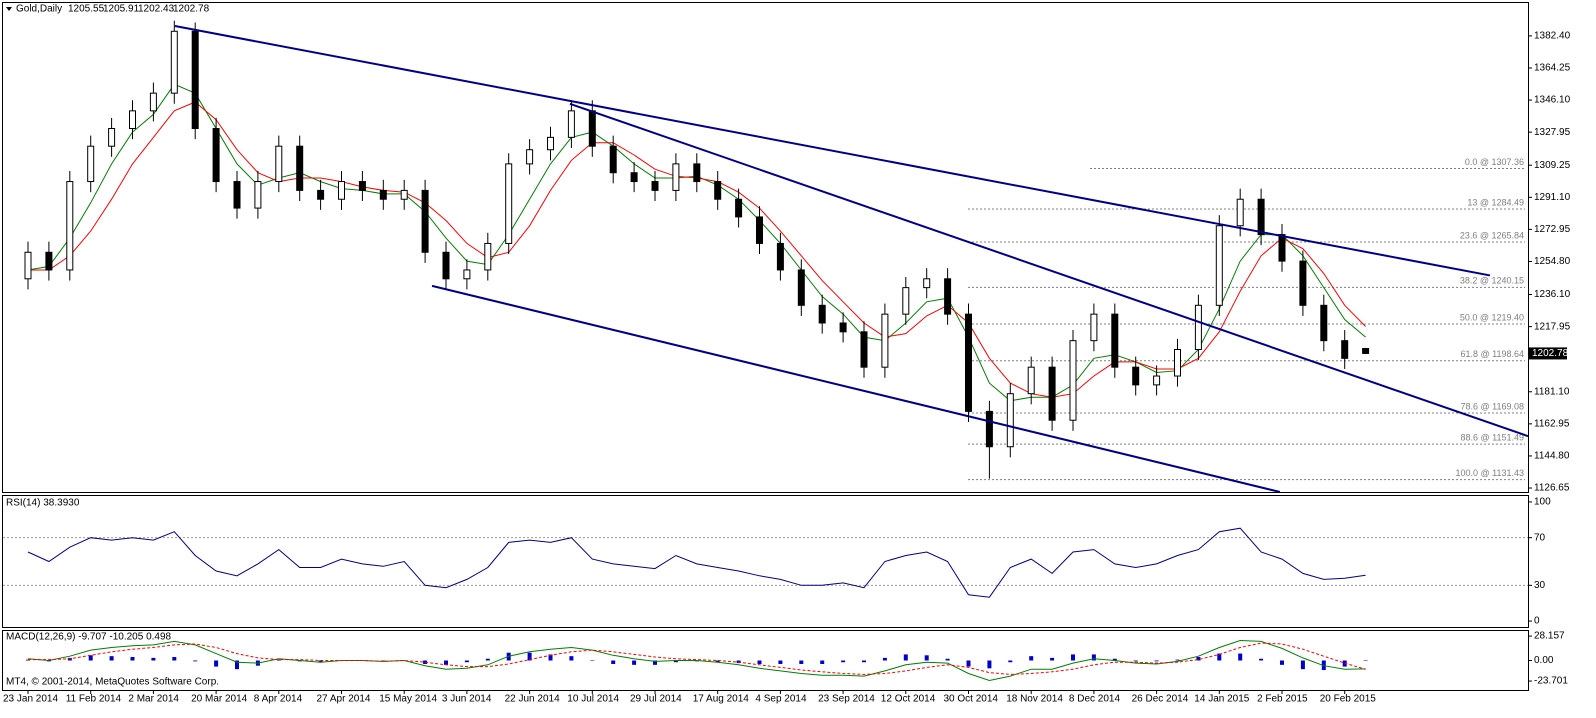 The height and width of the screenshot is (718, 1596). Describe the element at coordinates (1544, 660) in the screenshot. I see `y-tick-label: 0.00` at that location.